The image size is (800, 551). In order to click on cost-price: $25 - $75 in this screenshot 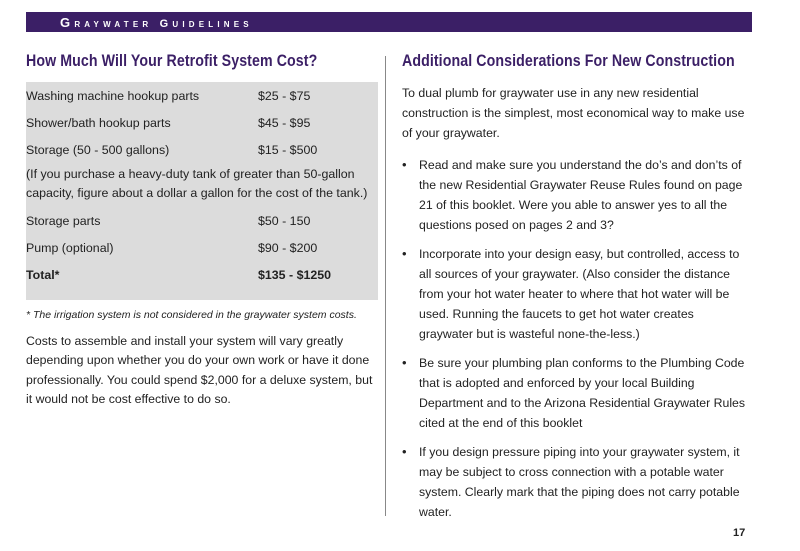, I will do `click(284, 95)`.